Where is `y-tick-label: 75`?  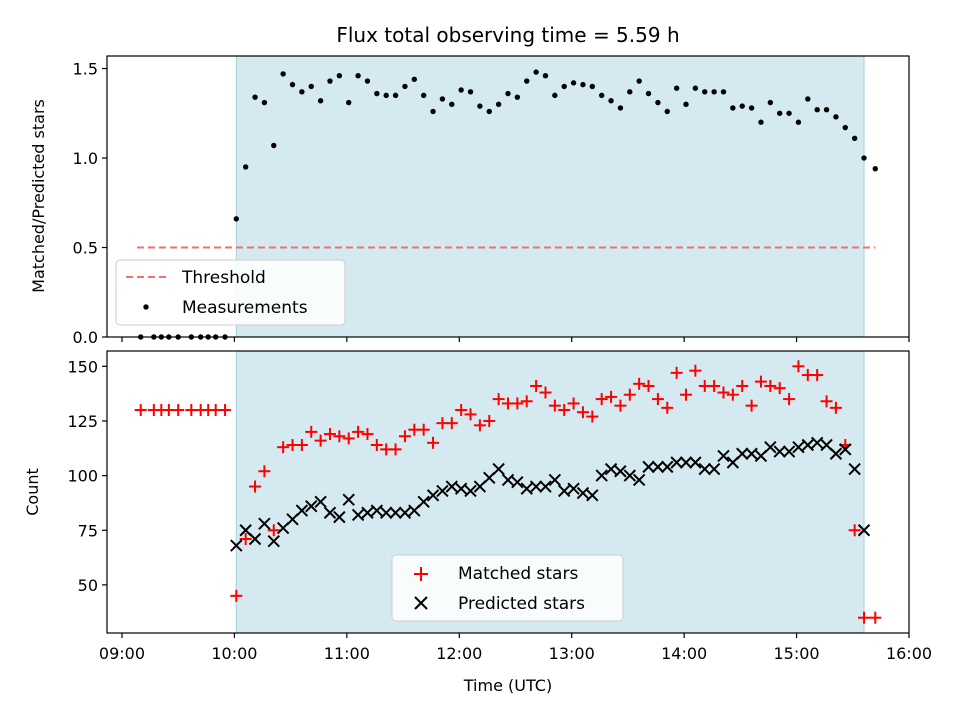
y-tick-label: 75 is located at coordinates (88, 530).